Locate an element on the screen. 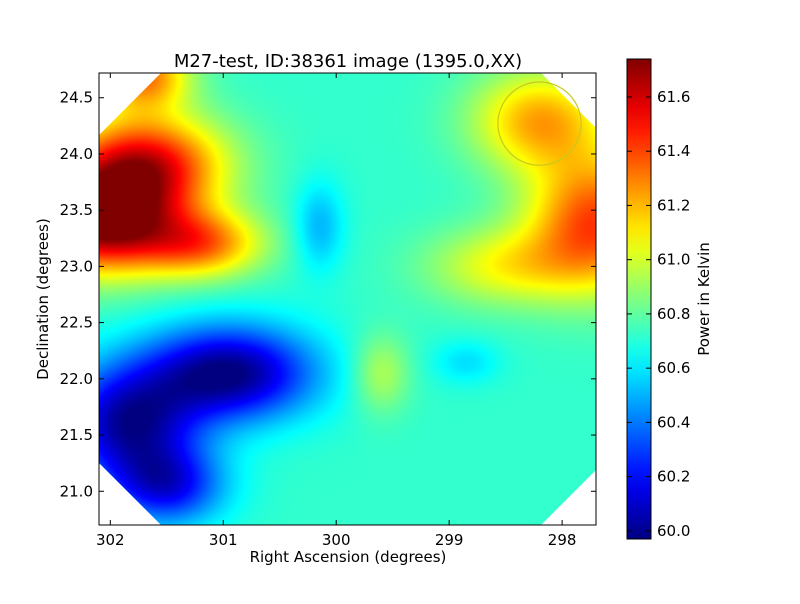  x-tick-label: 299 is located at coordinates (449, 540).